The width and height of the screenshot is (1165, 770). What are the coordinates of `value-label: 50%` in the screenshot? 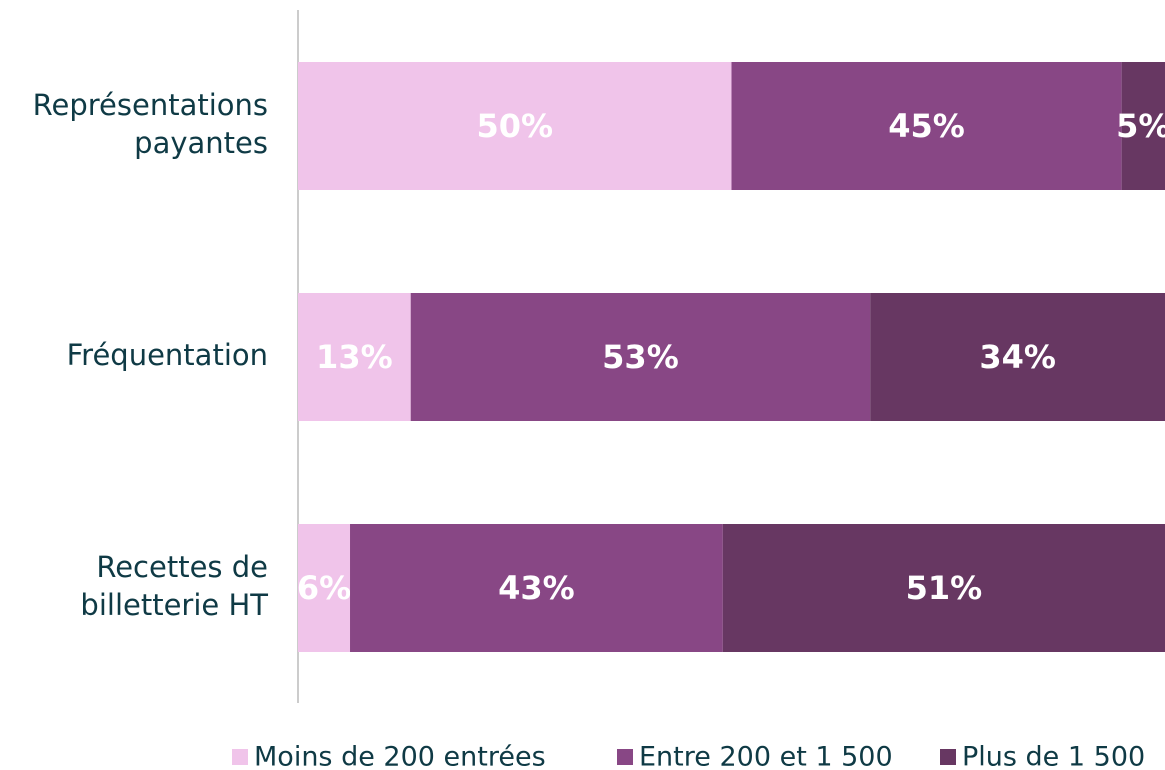 It's located at (514, 126).